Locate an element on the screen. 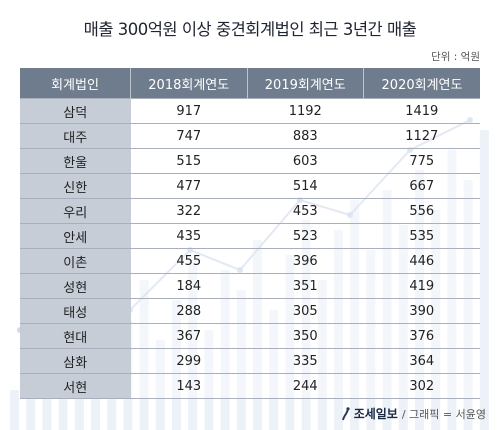  revenue-cell: 556 is located at coordinates (421, 211).